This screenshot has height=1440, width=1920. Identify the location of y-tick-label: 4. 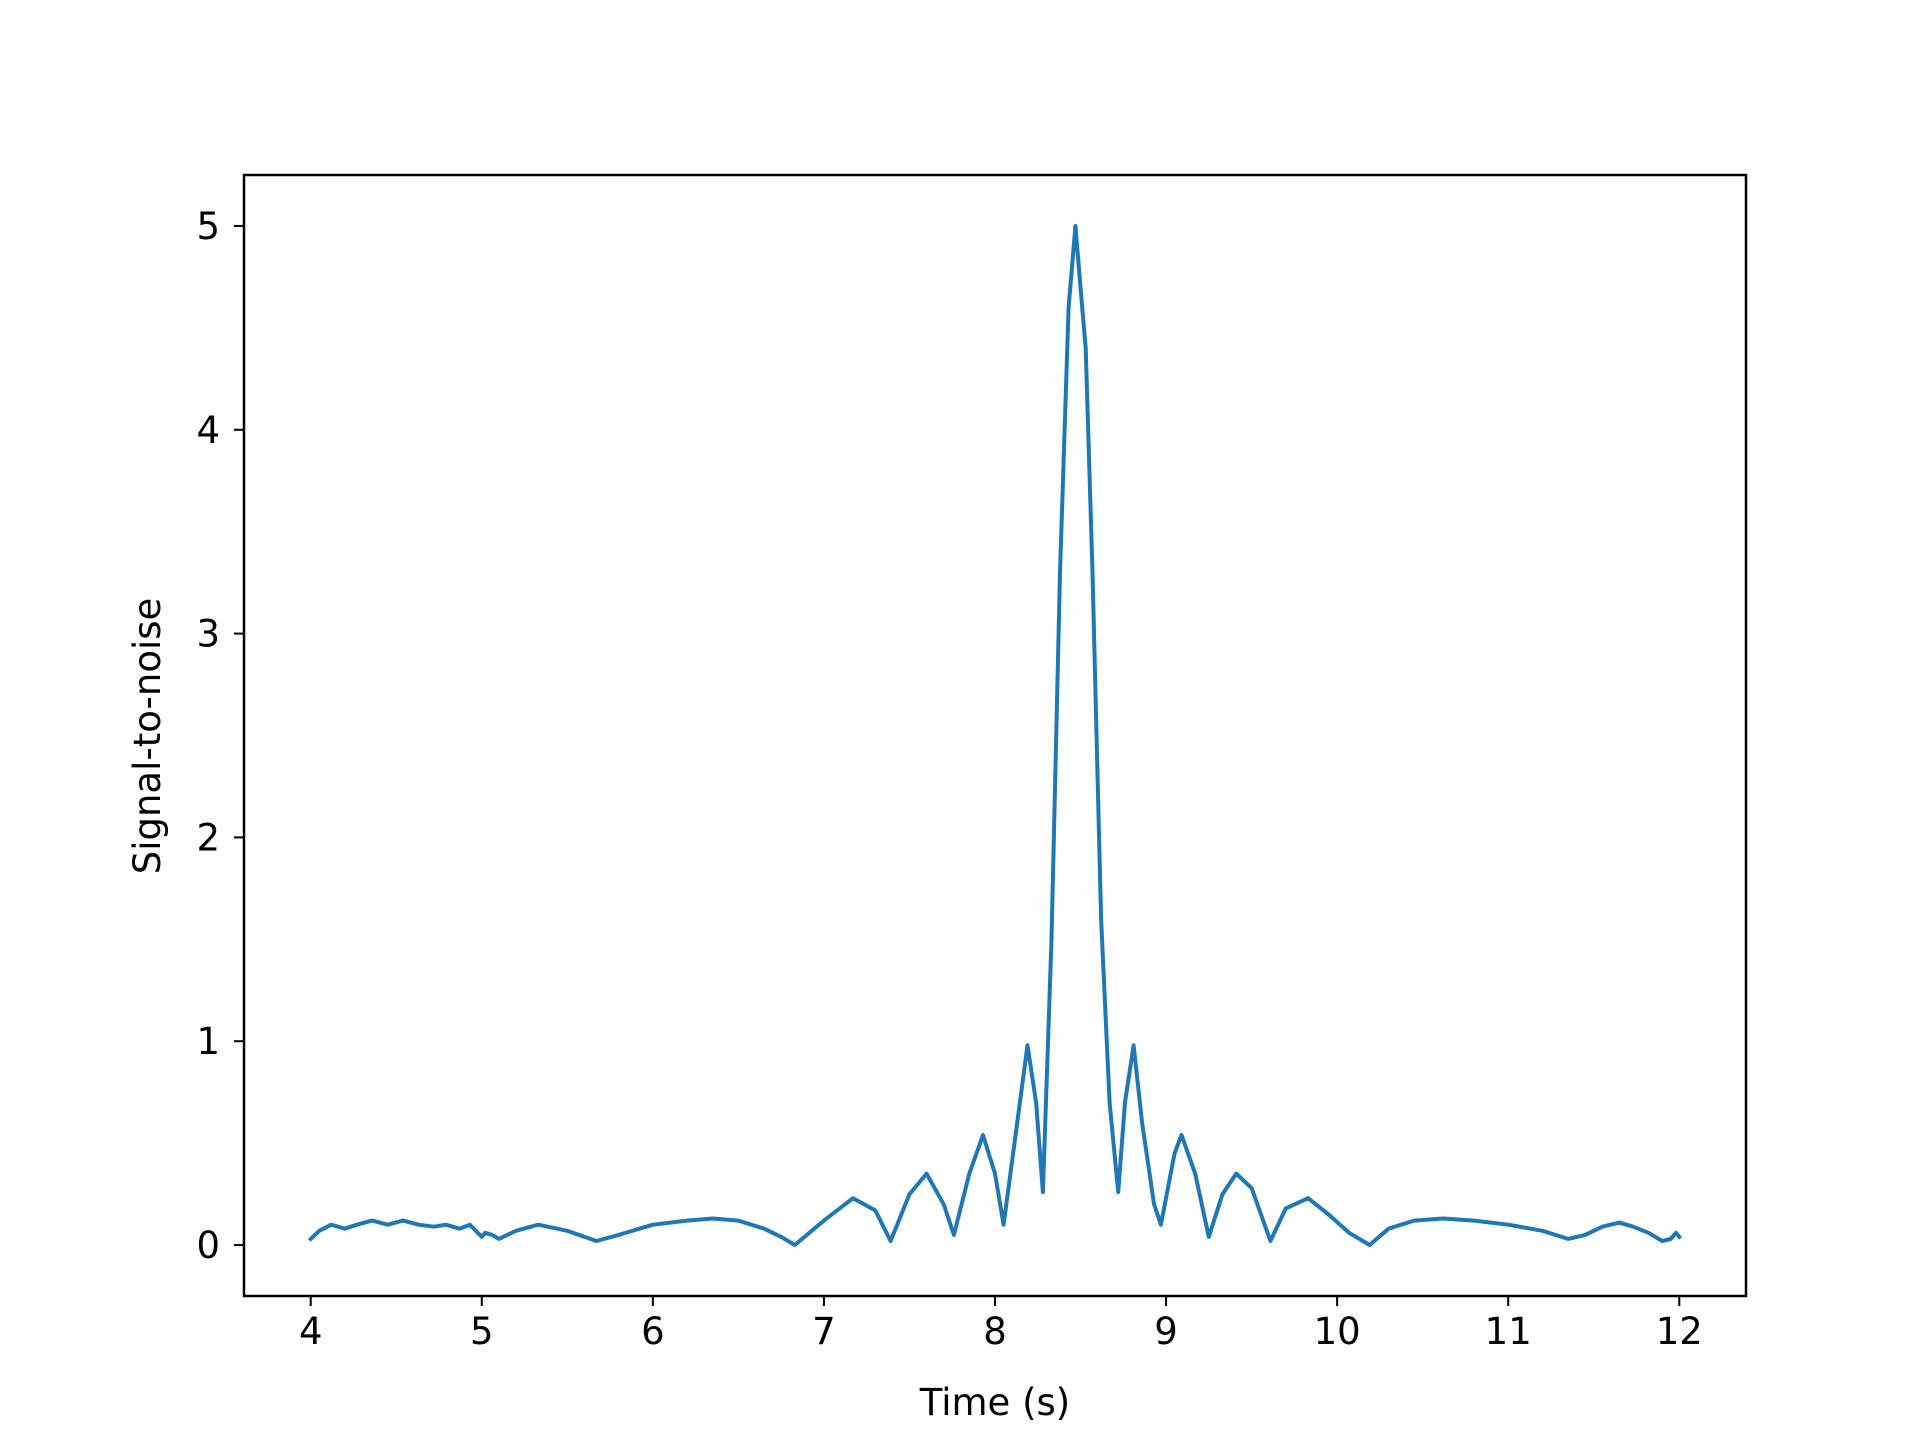
(208, 430).